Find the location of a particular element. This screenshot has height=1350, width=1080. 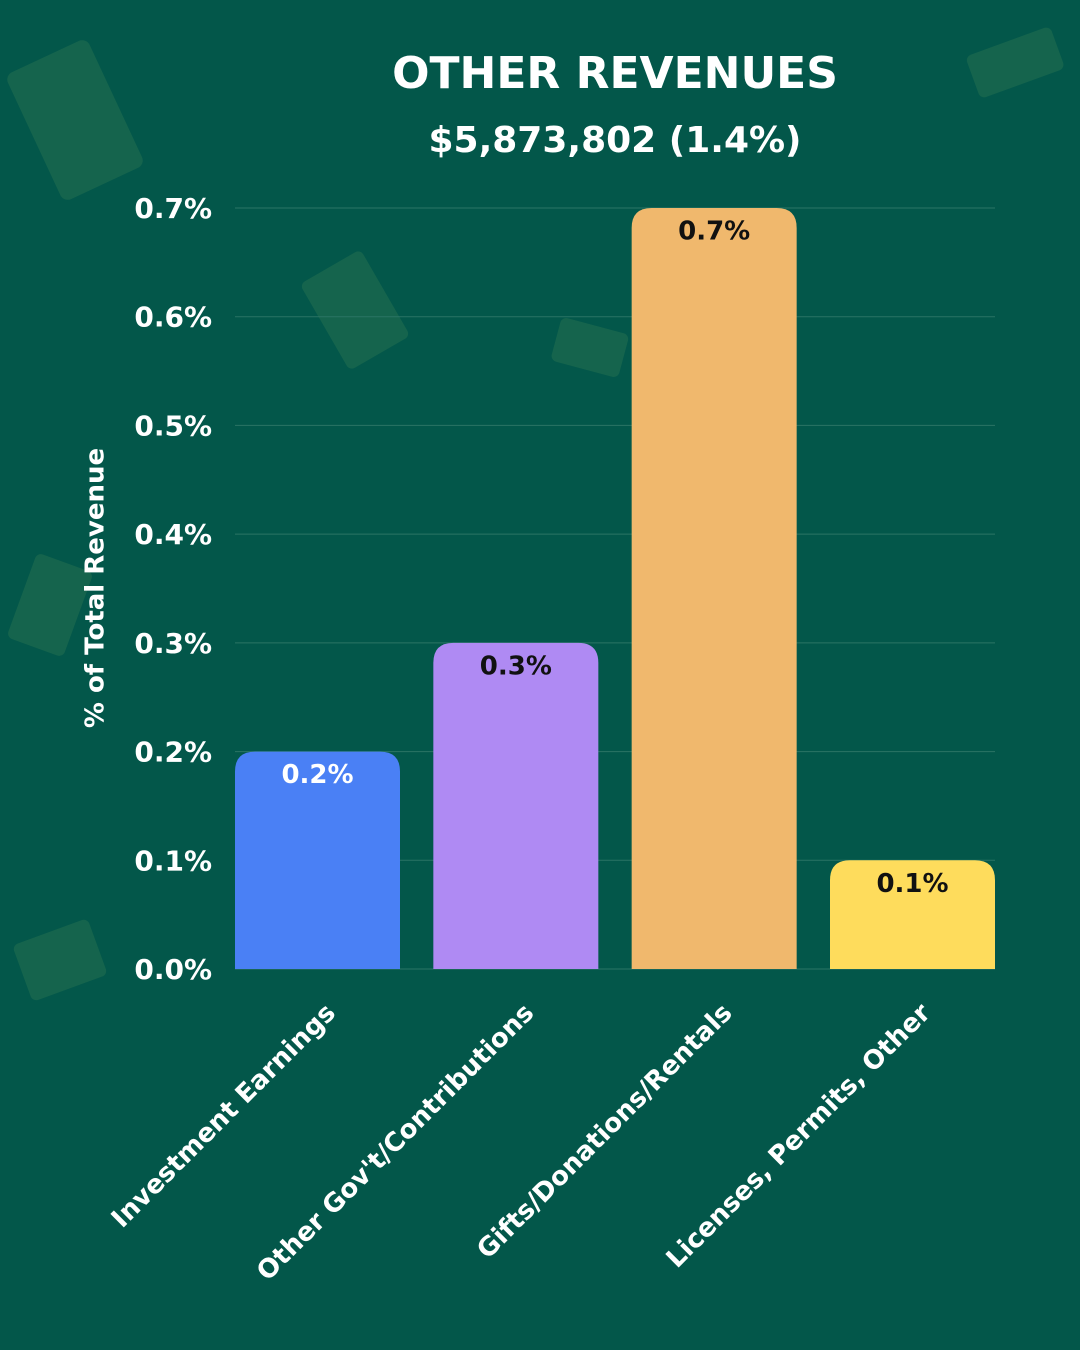

y-tick-label: 0.4% is located at coordinates (173, 534).